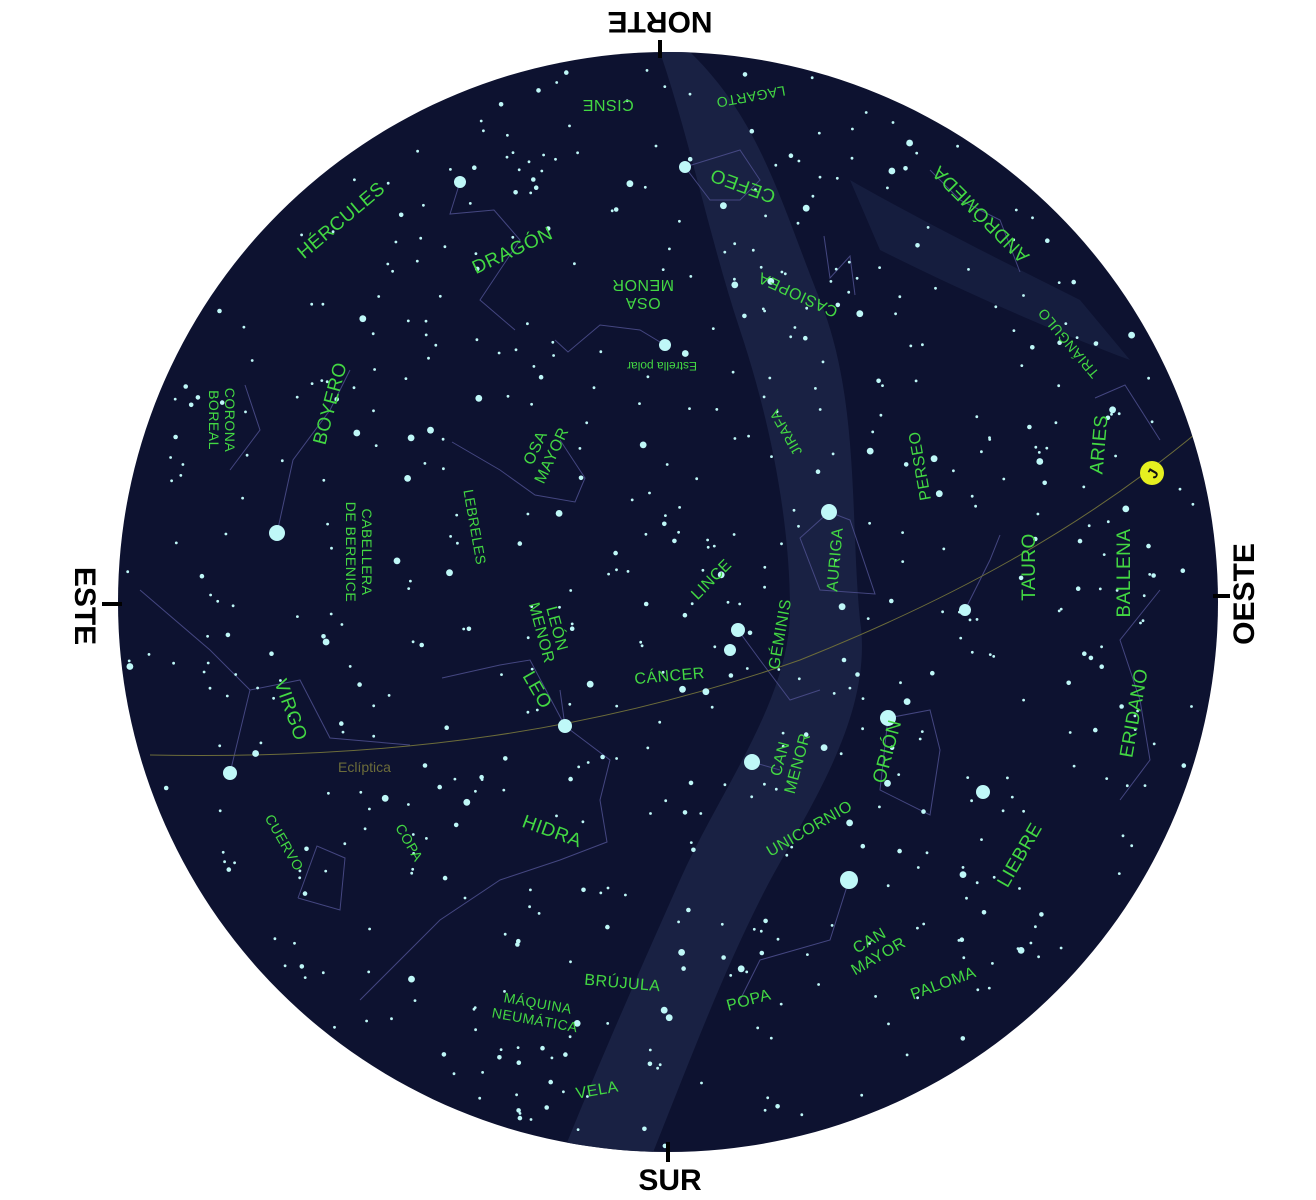  What do you see at coordinates (1099, 444) in the screenshot?
I see `label-aries: ARIES` at bounding box center [1099, 444].